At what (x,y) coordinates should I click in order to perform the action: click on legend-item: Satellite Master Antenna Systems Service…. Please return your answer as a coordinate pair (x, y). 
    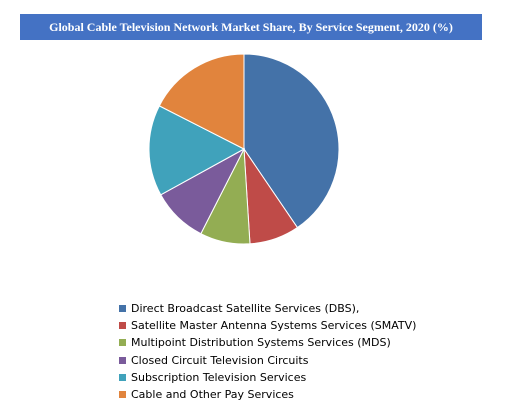
    Looking at the image, I should click on (267, 325).